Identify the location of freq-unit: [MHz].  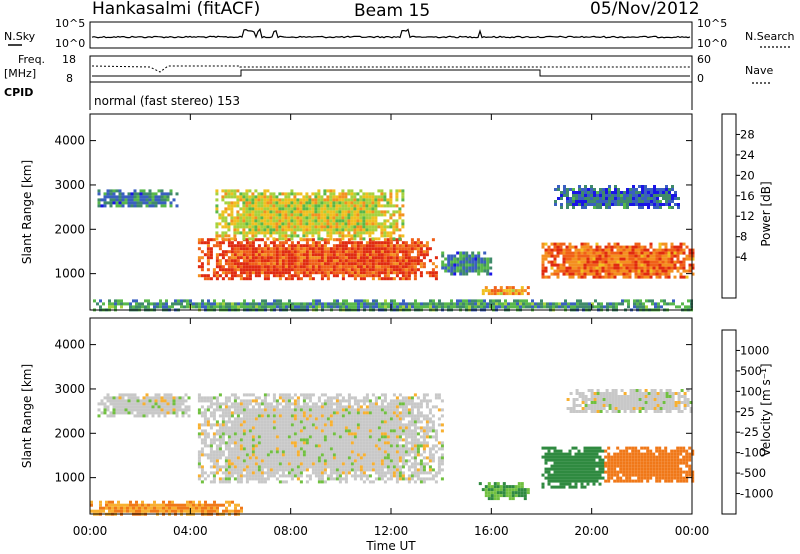
(20, 73).